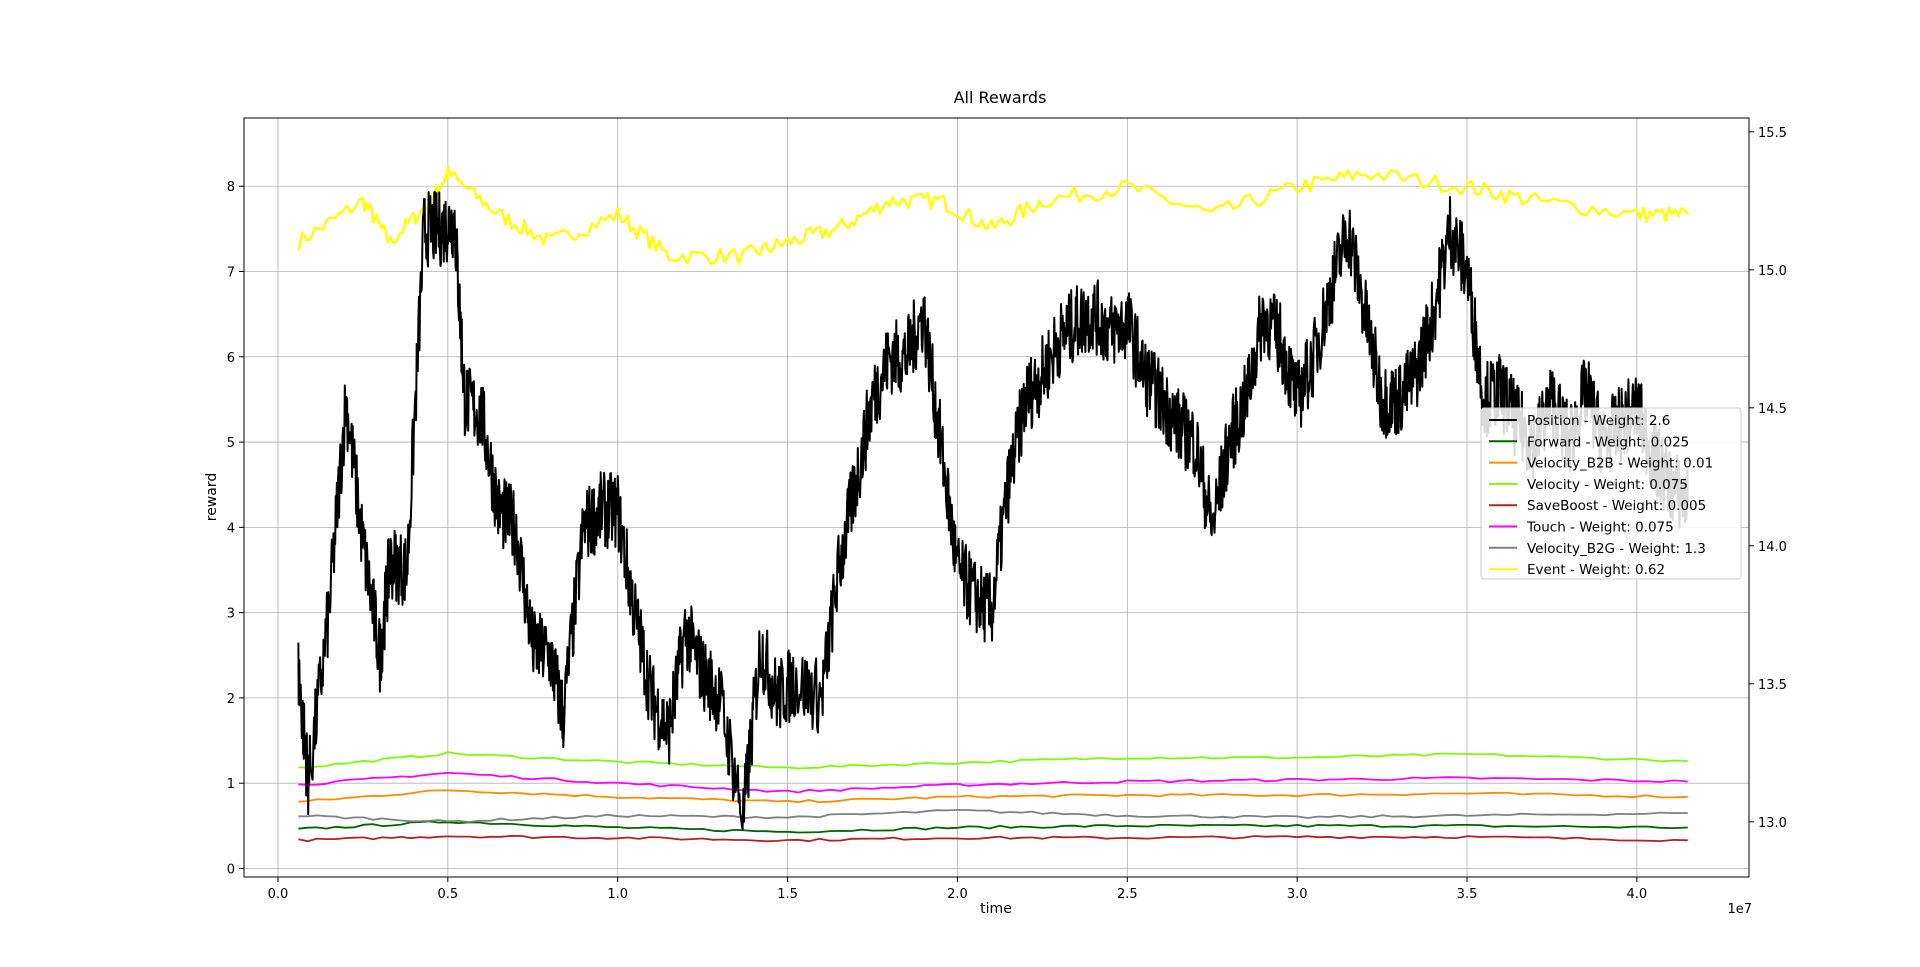 The height and width of the screenshot is (967, 1920). Describe the element at coordinates (1637, 894) in the screenshot. I see `x-tick-label: 4.0` at that location.